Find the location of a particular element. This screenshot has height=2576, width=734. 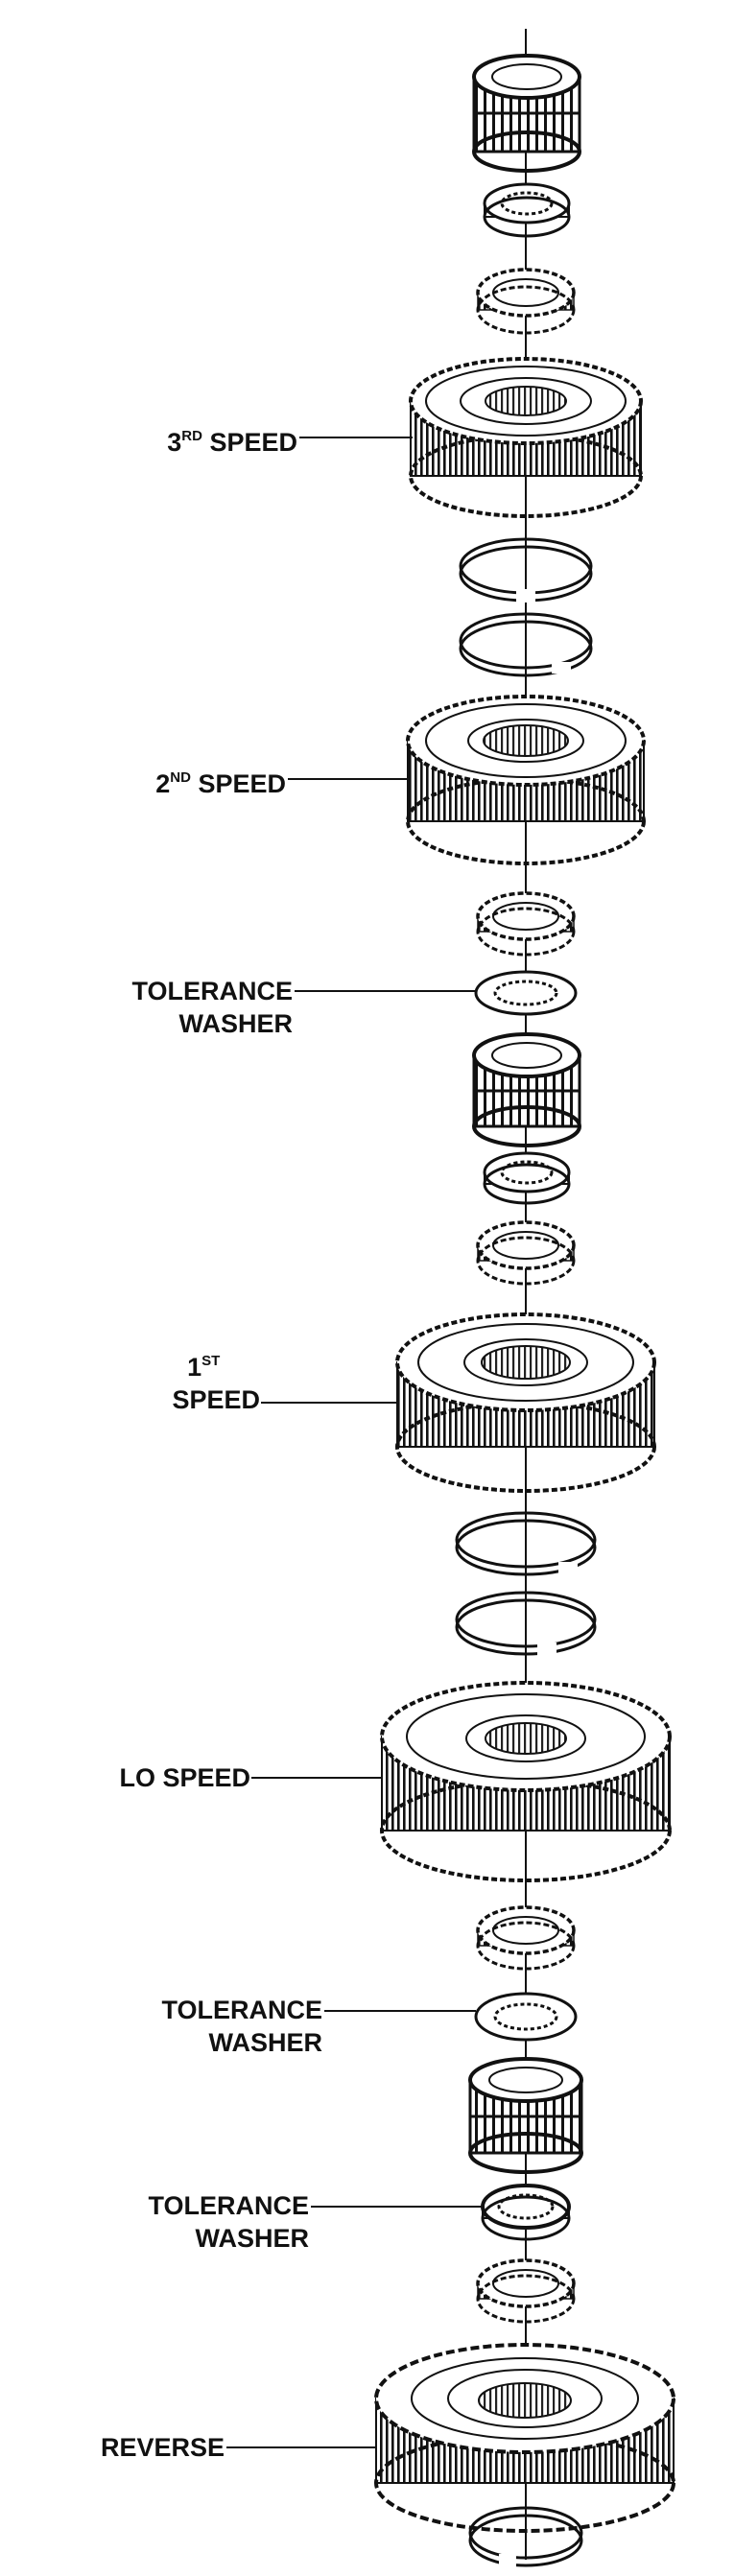

label-third-speed: 3RD SPEED is located at coordinates (232, 440).